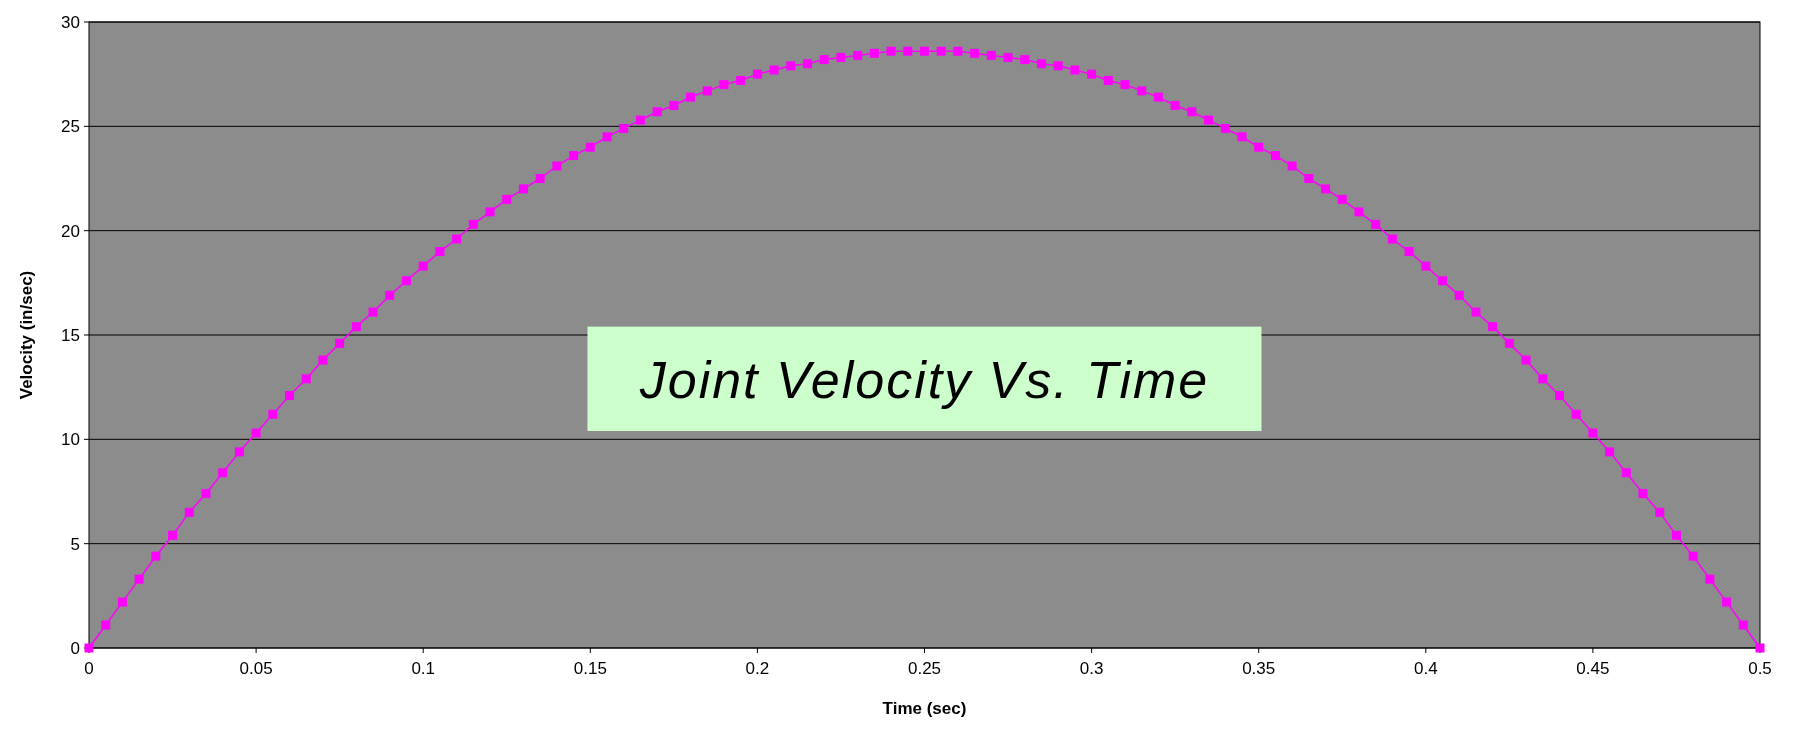 This screenshot has height=738, width=1810. I want to click on x-tick-label: 0.35, so click(1259, 668).